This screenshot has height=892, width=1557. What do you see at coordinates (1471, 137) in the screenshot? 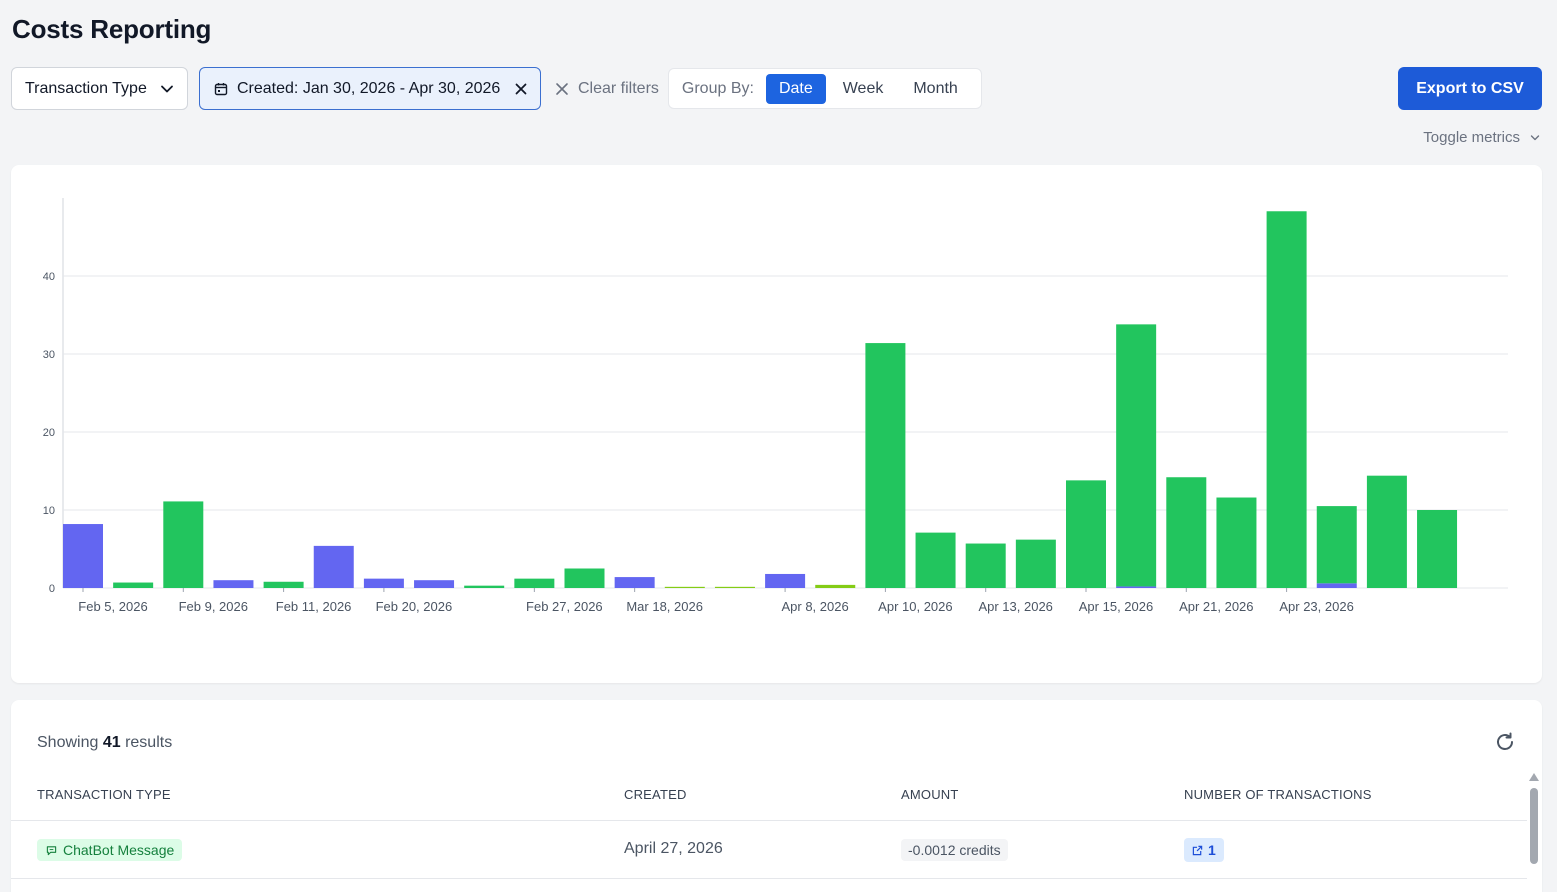
I see `toggle-metrics-label: Toggle metrics` at bounding box center [1471, 137].